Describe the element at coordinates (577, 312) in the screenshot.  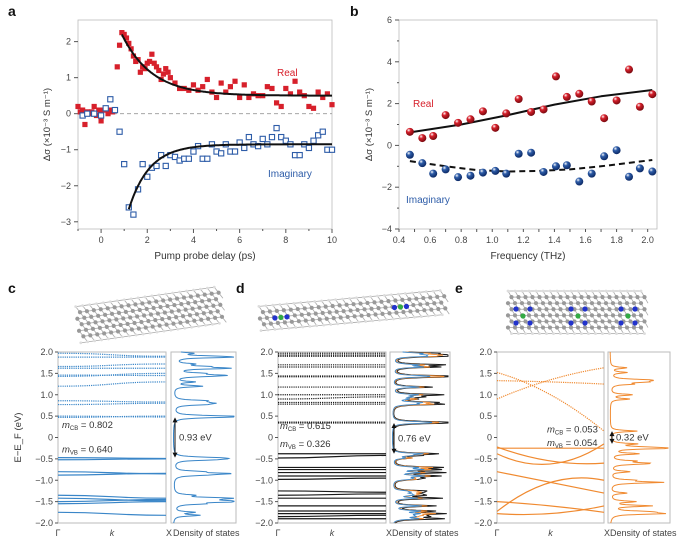
I see `molecule-e-porphyrin` at that location.